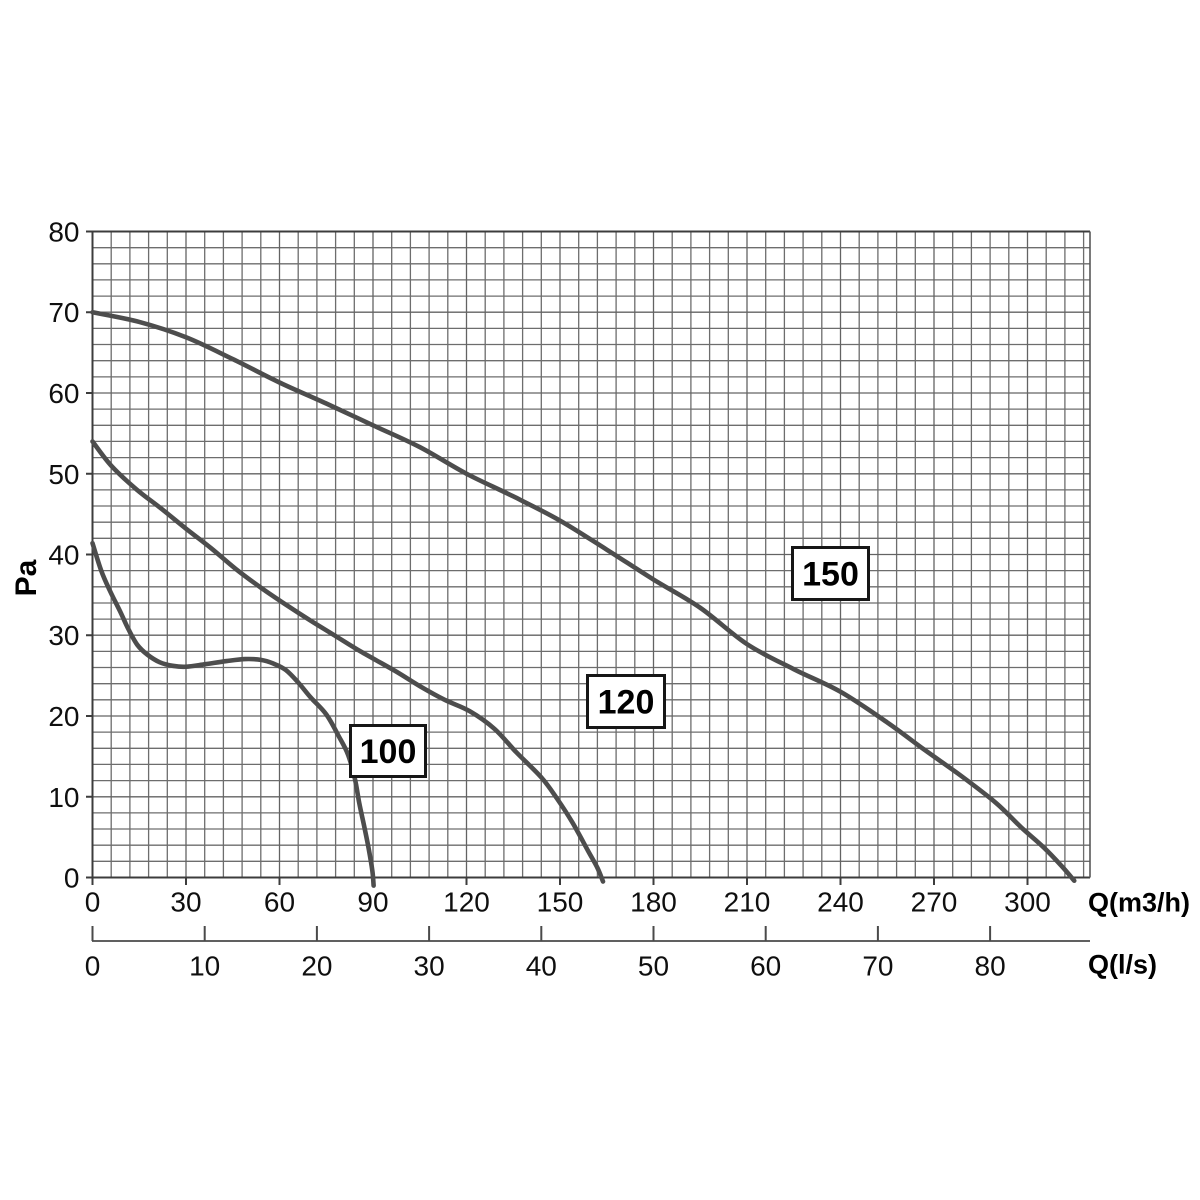 The image size is (1200, 1200). I want to click on svg-text: 300, so click(1027, 902).